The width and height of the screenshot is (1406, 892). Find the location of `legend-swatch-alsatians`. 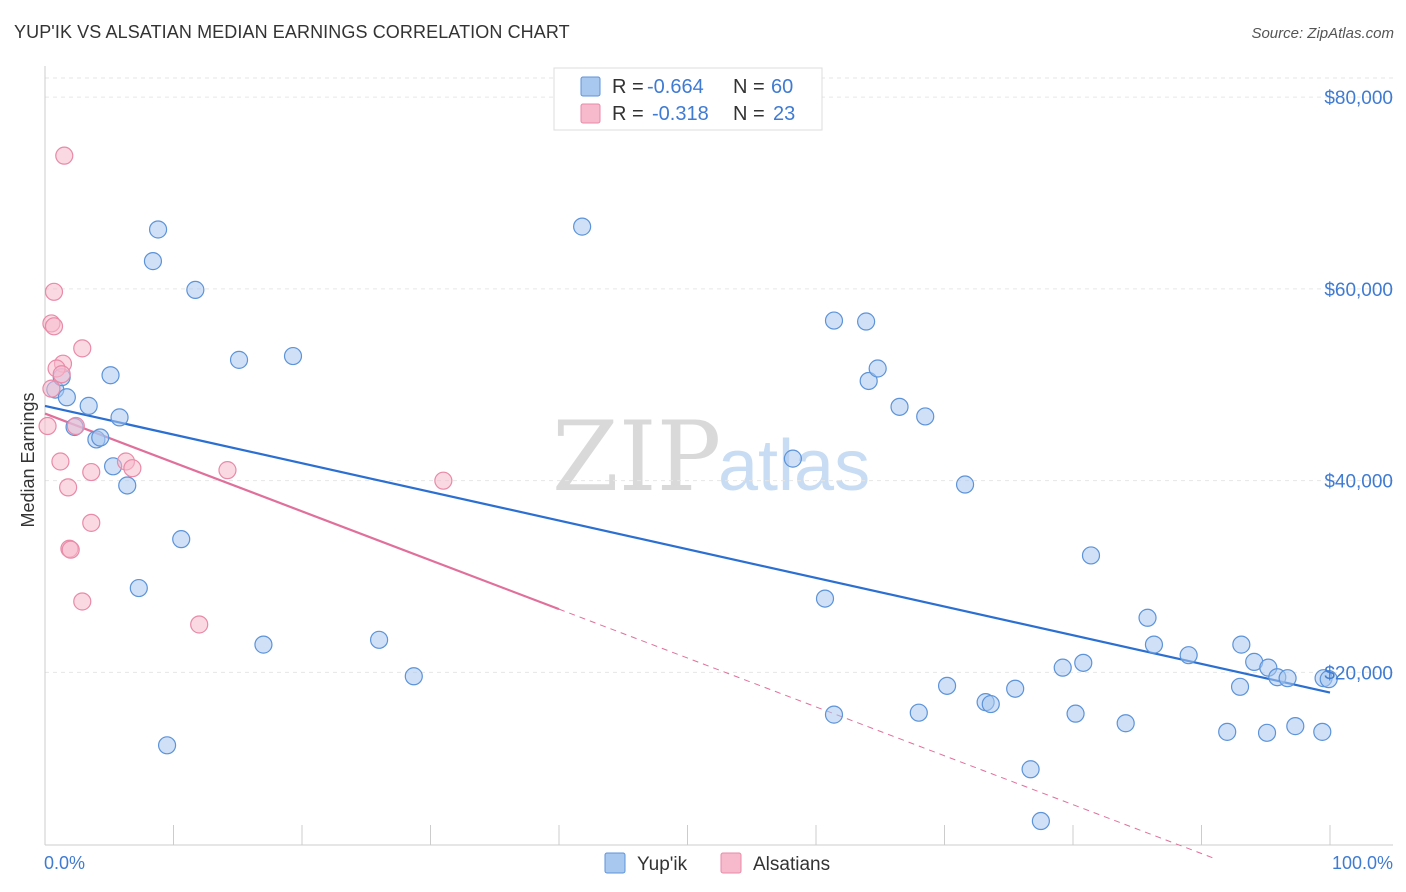

legend-swatch-alsatians is located at coordinates (590, 113).